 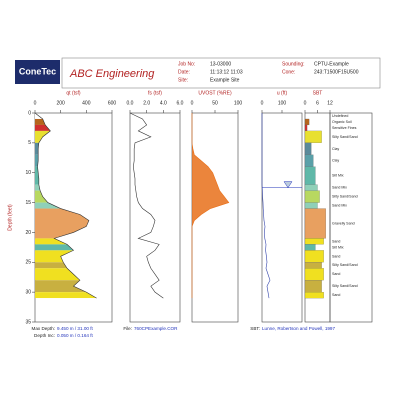 I want to click on x-tick-label: 6.0, so click(x=180, y=103).